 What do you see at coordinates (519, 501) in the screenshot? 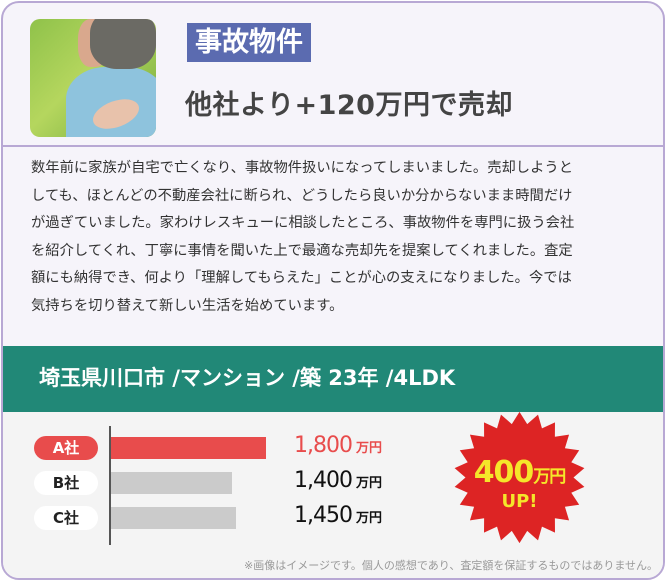
I see `badge-up: UP!` at bounding box center [519, 501].